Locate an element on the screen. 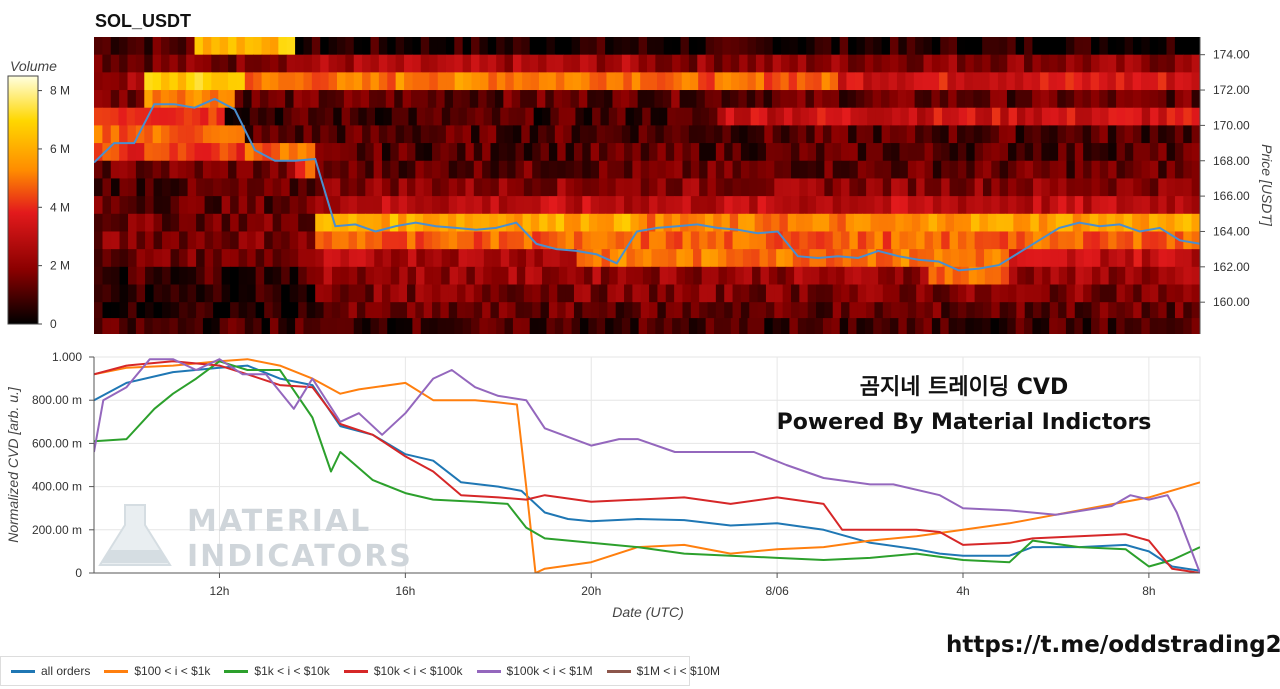 The image size is (1280, 689). legend-item: $100k < i < $1M is located at coordinates (534, 671).